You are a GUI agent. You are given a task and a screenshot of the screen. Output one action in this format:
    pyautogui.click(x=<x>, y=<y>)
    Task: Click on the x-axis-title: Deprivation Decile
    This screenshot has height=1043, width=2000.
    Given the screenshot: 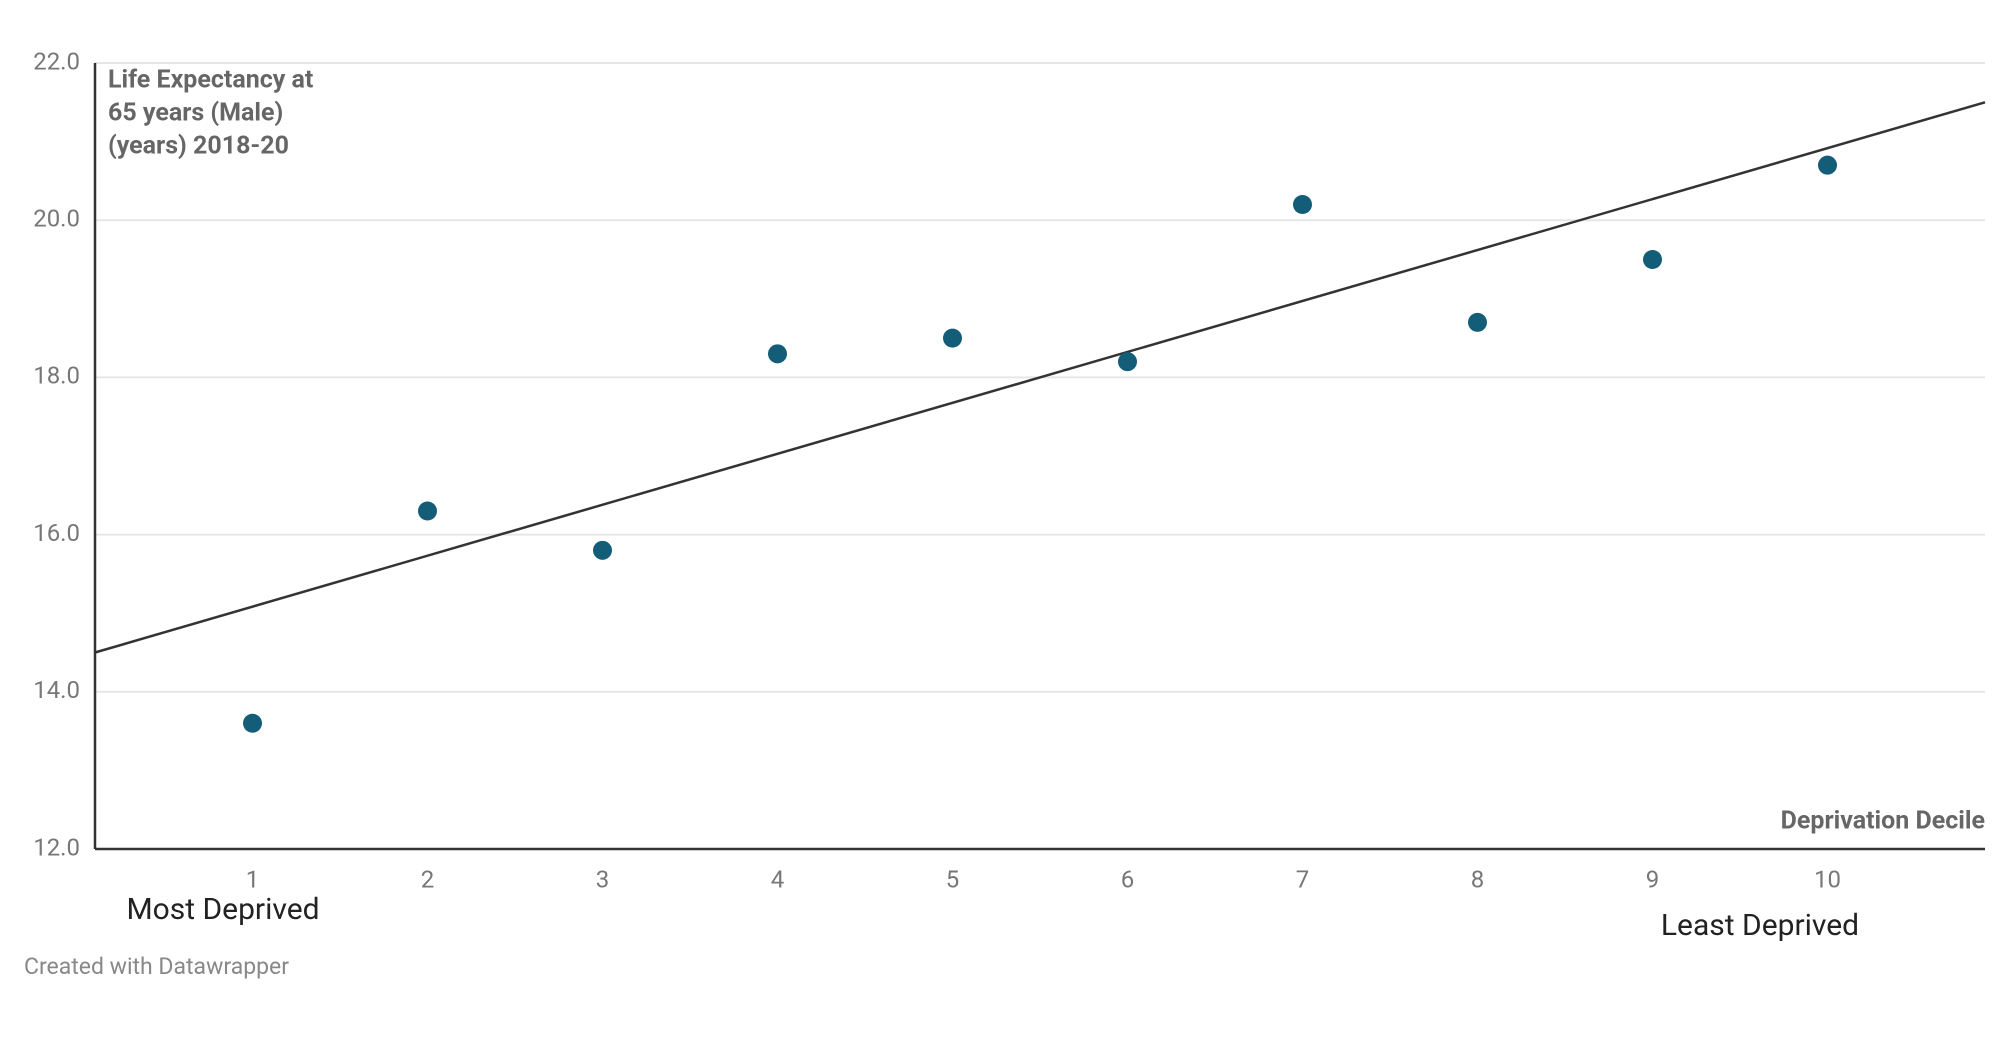 What is the action you would take?
    pyautogui.click(x=1883, y=821)
    